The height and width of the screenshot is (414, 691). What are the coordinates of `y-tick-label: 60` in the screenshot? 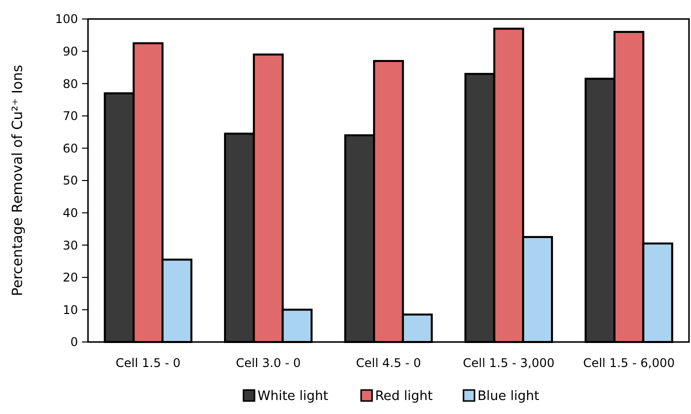 It's located at (70, 148).